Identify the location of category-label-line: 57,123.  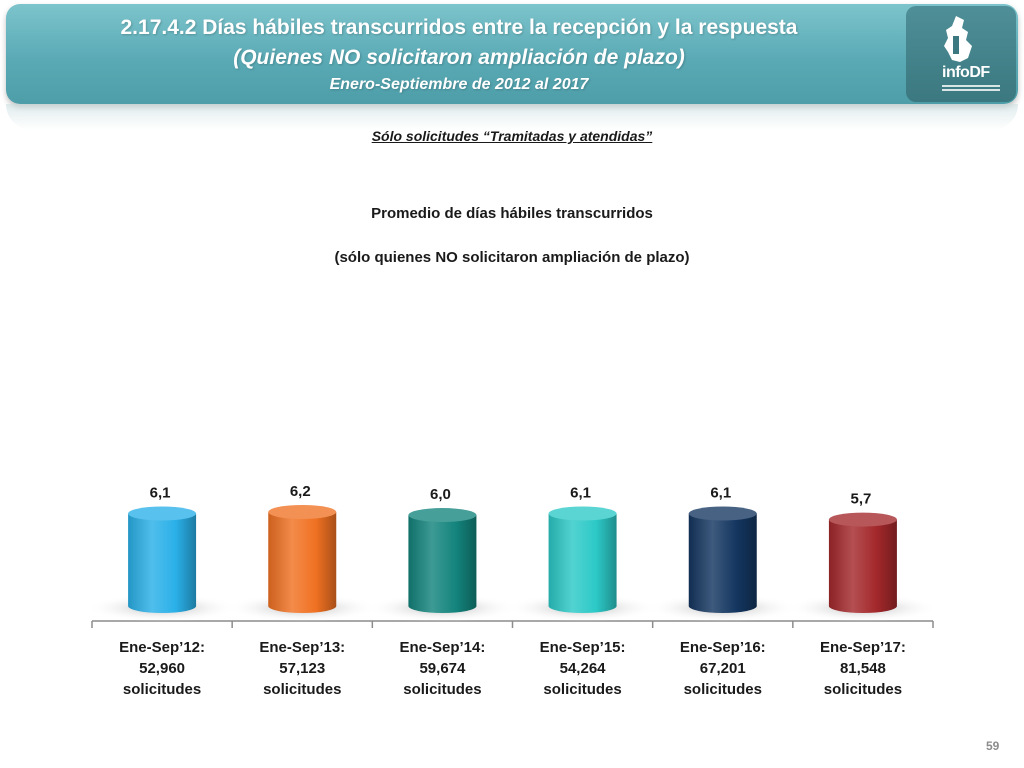
(302, 668).